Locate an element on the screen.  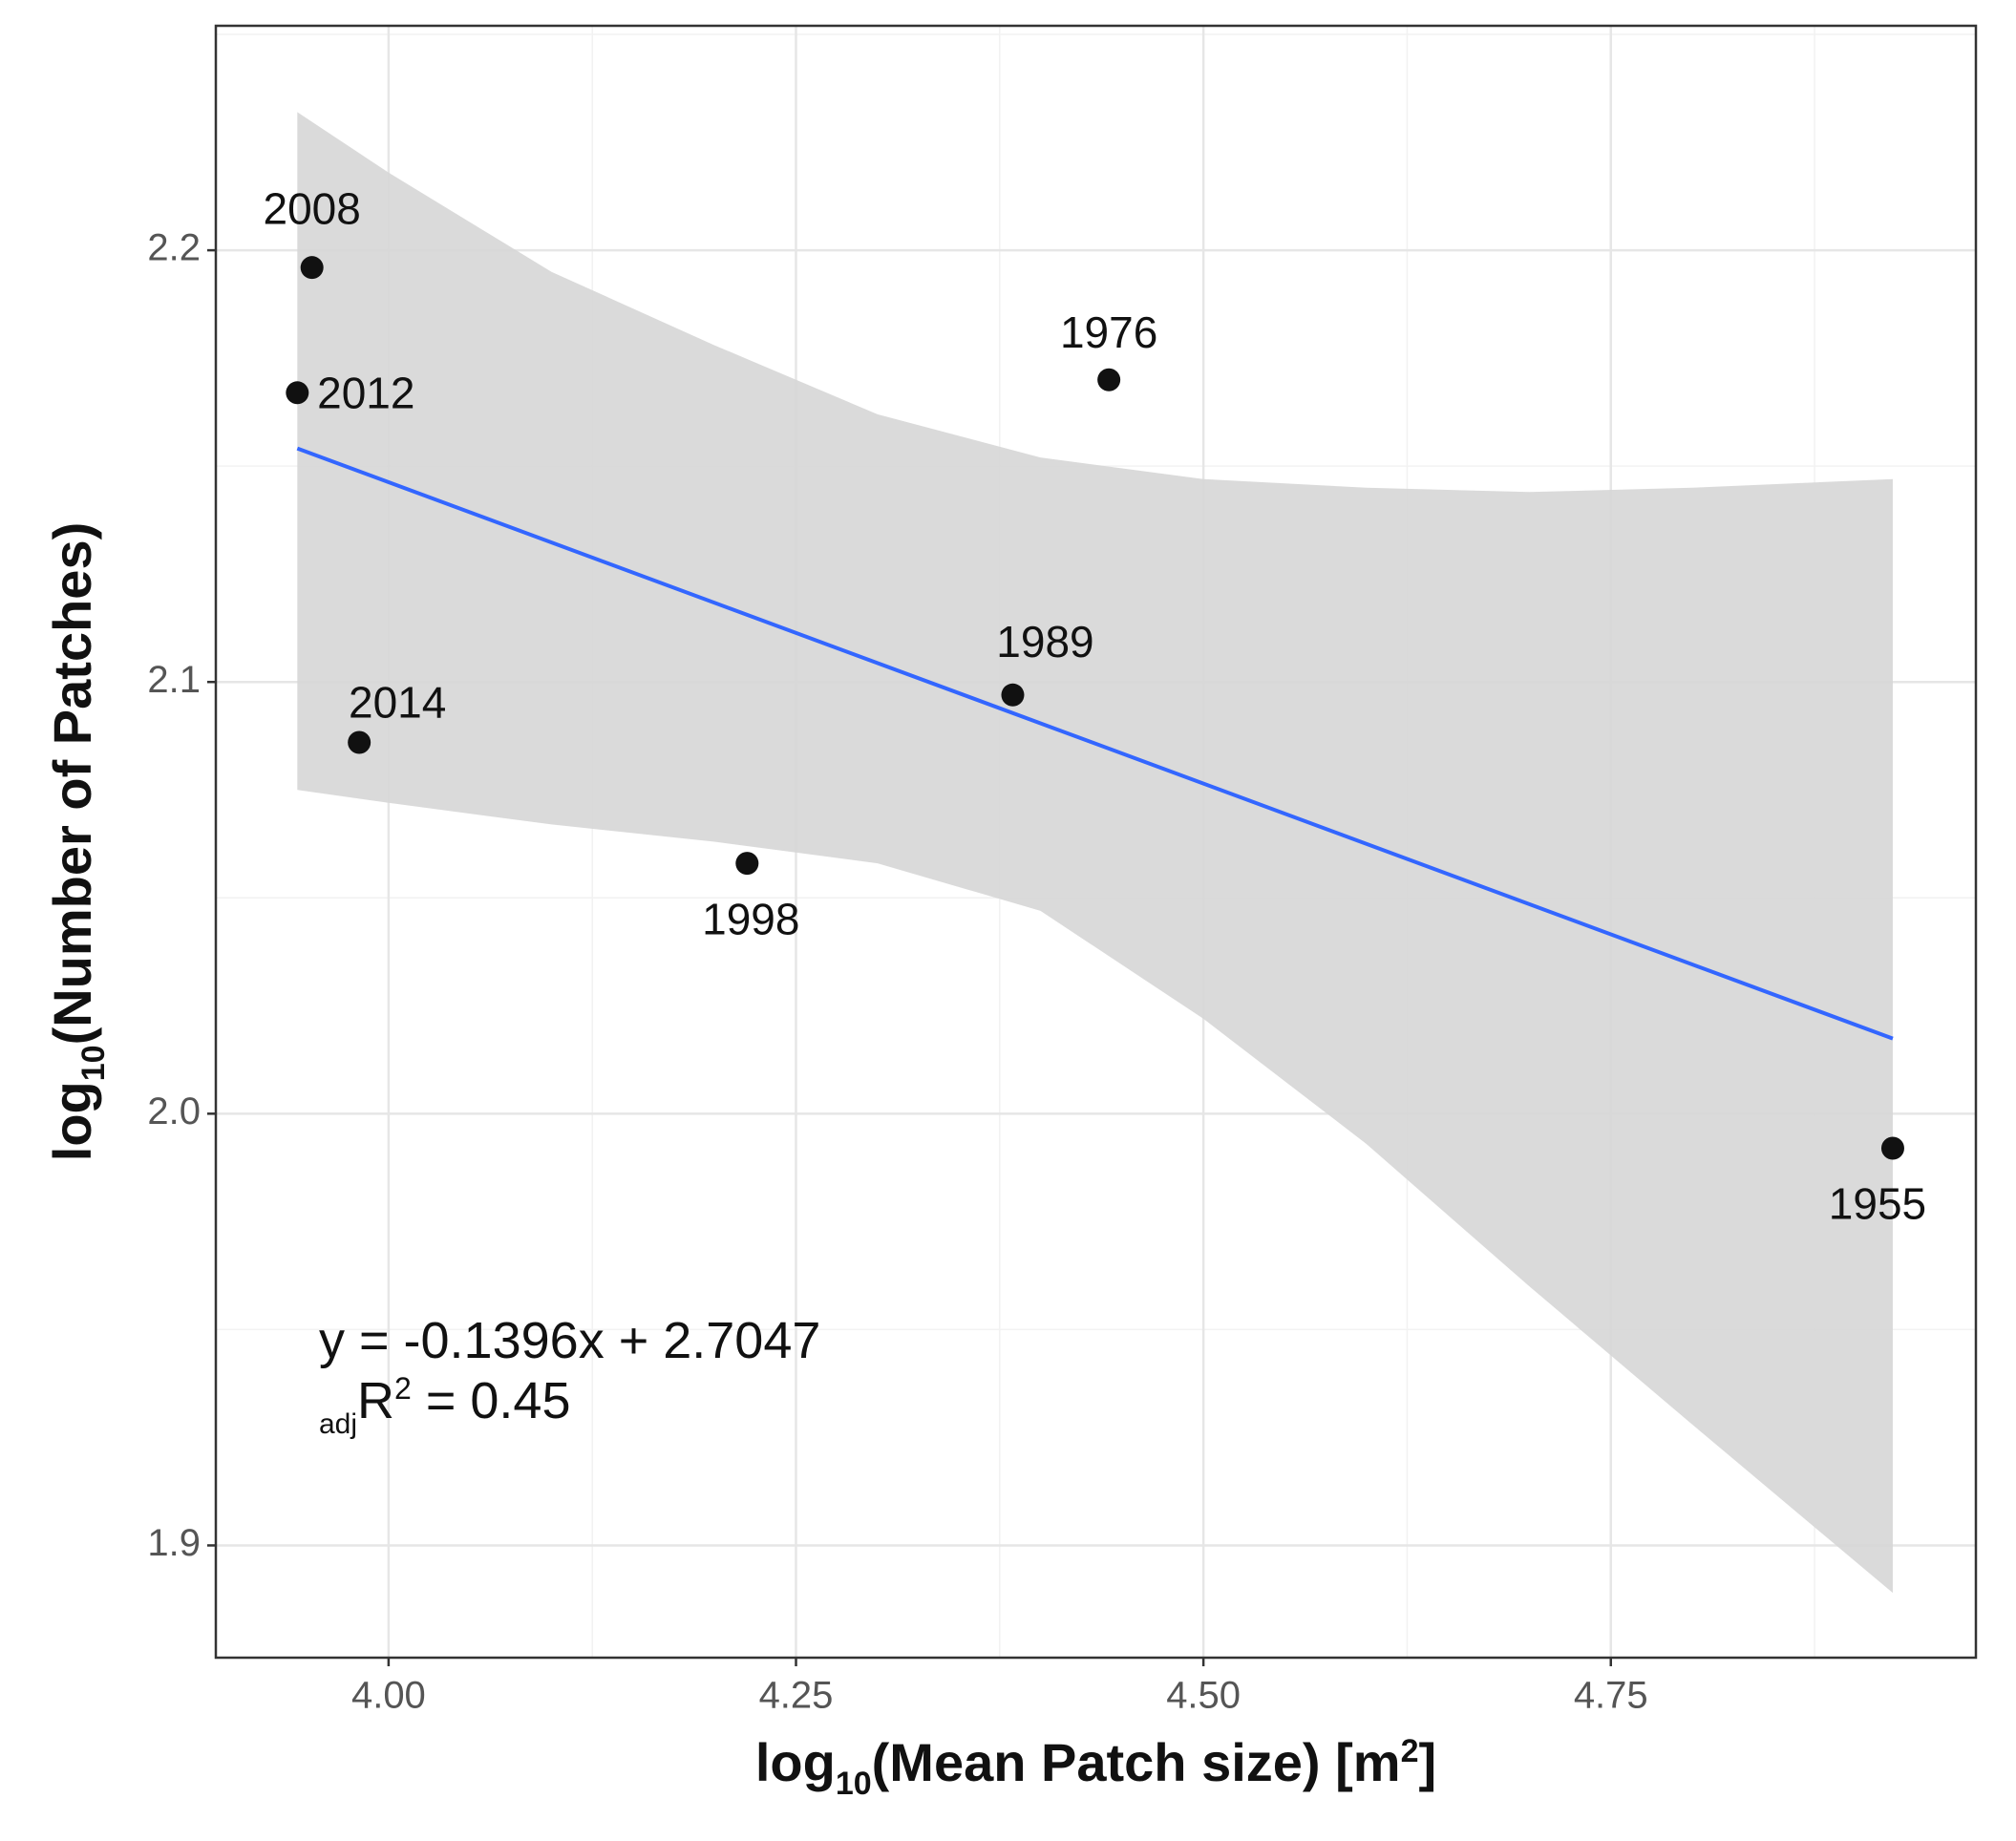
y-axis-title: log10(Number of Patches) is located at coordinates (77, 841).